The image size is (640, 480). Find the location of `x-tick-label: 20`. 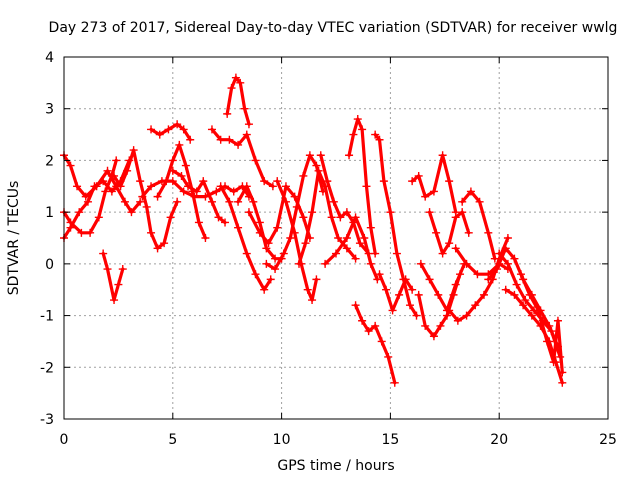

x-tick-label: 20 is located at coordinates (499, 440).